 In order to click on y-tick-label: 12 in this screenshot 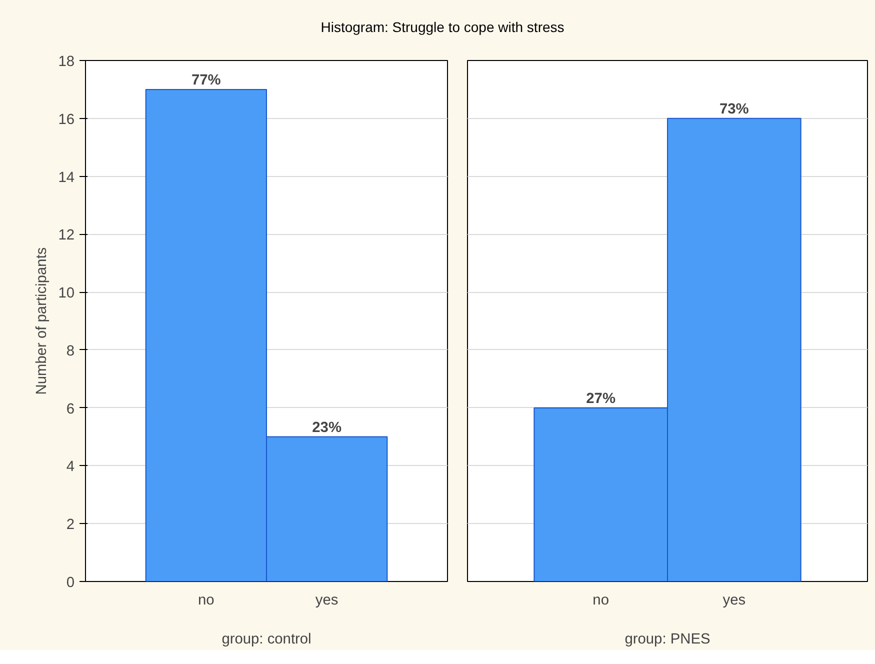, I will do `click(66, 236)`.